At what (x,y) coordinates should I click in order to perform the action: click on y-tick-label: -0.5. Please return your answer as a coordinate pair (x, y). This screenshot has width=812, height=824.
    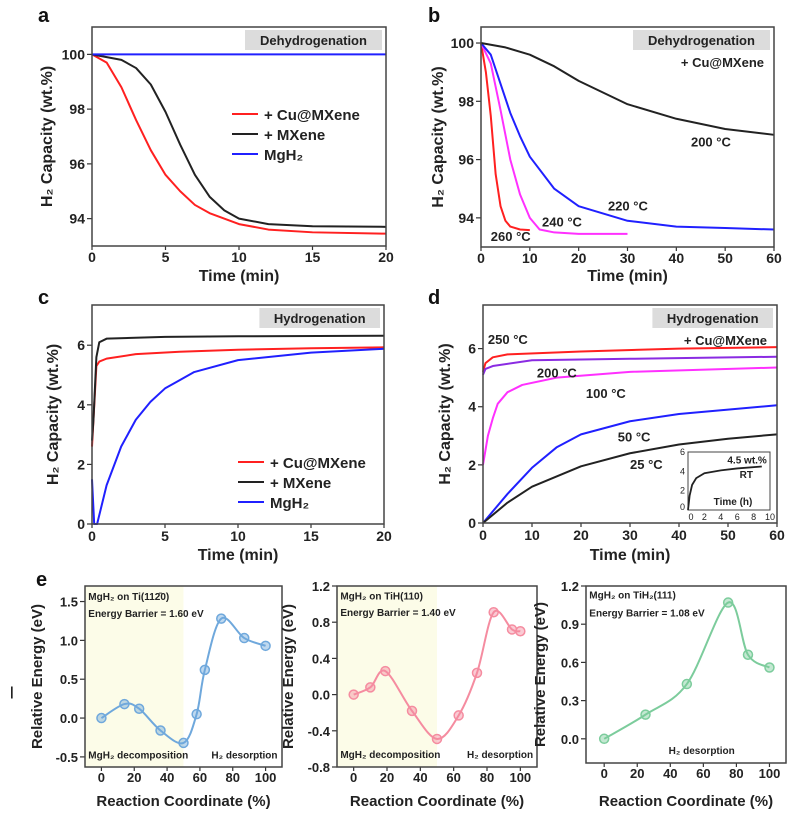
    Looking at the image, I should click on (67, 757).